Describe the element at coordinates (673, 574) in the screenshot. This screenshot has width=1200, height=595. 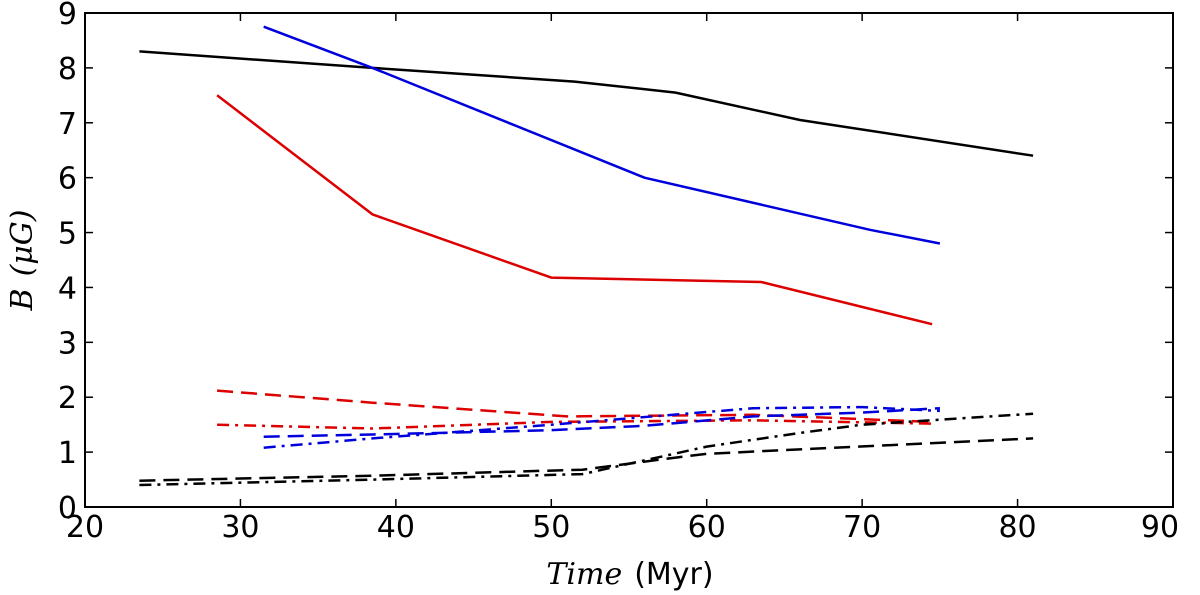
I see `x-axis-label-unit: (Myr)` at that location.